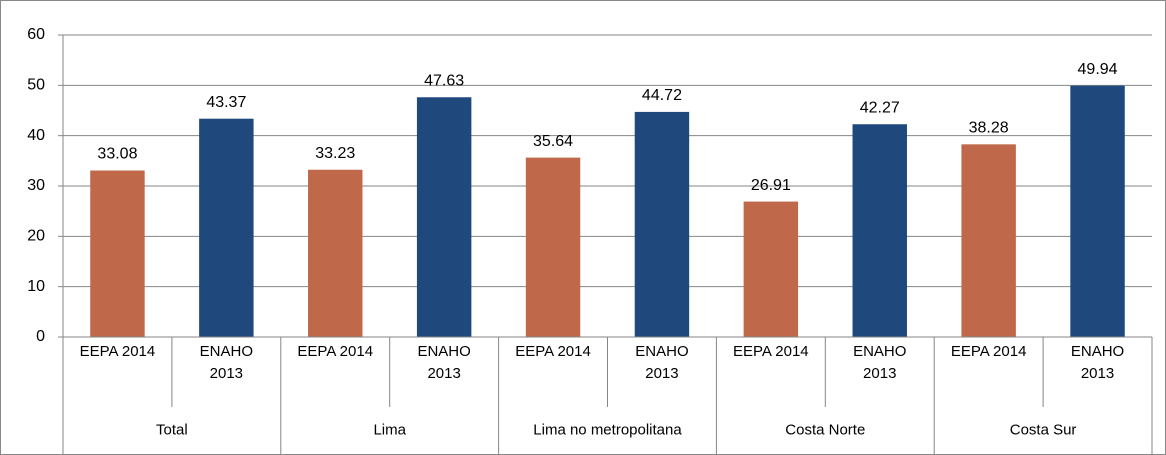 The height and width of the screenshot is (455, 1166). Describe the element at coordinates (36, 85) in the screenshot. I see `y-tick-label: 50` at that location.